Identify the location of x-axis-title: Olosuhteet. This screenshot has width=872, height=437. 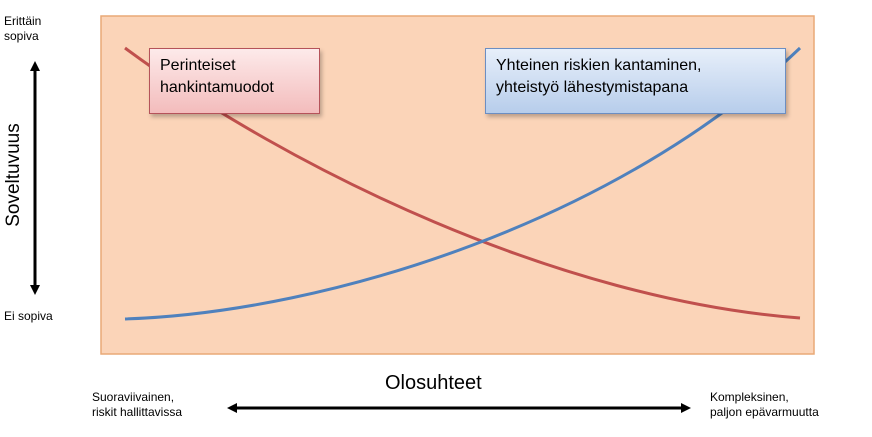
(433, 383).